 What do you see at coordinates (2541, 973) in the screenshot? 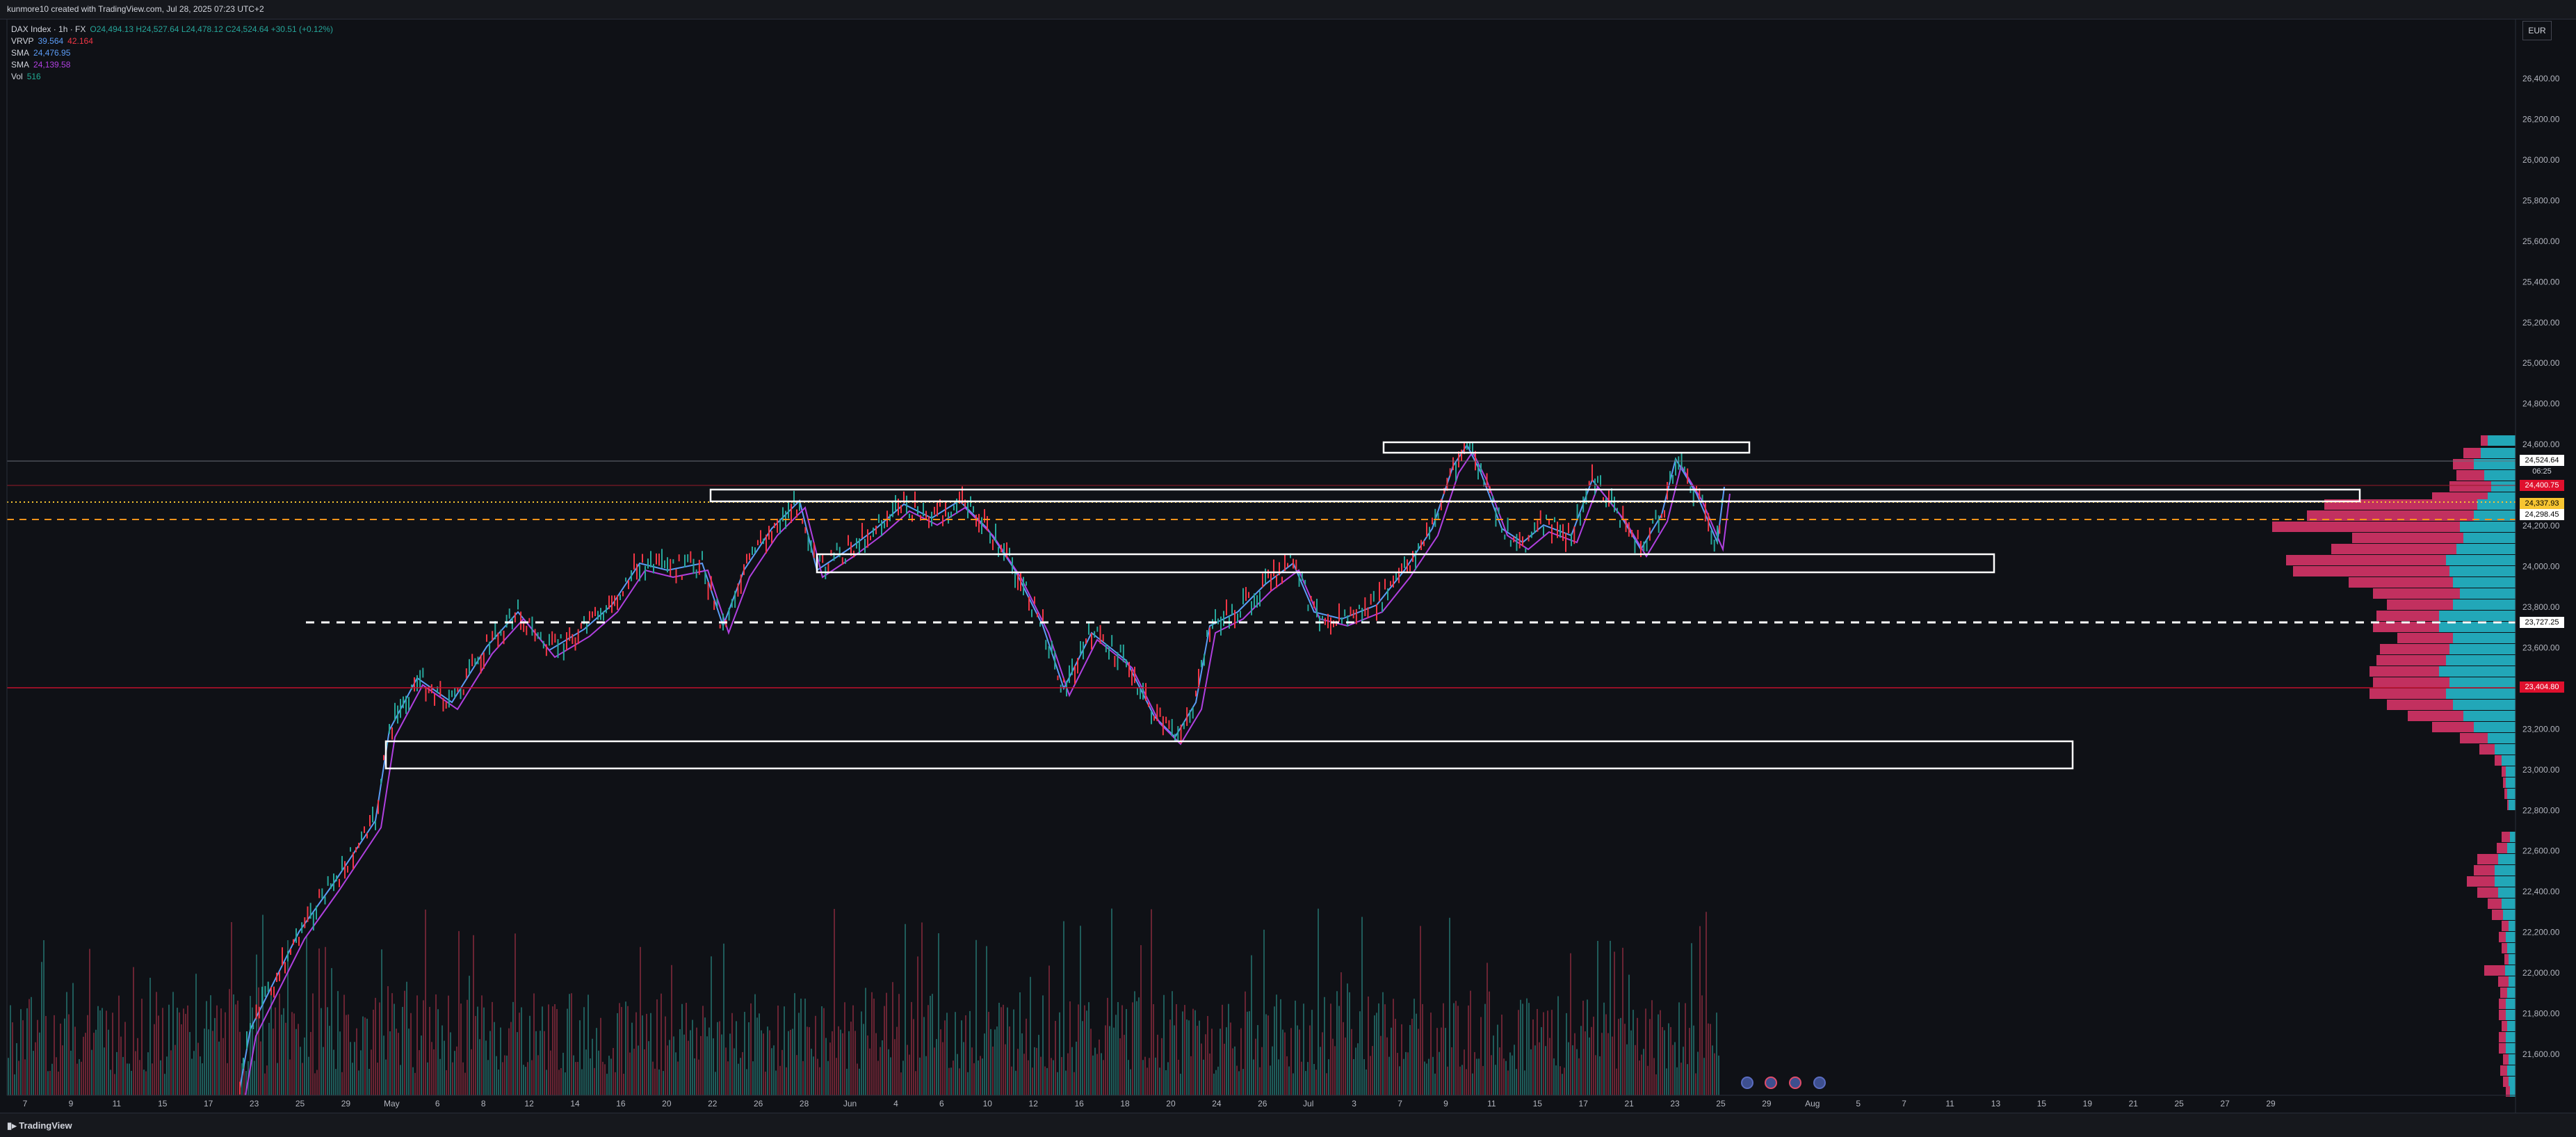
I see `price-tick: 22,000.00` at bounding box center [2541, 973].